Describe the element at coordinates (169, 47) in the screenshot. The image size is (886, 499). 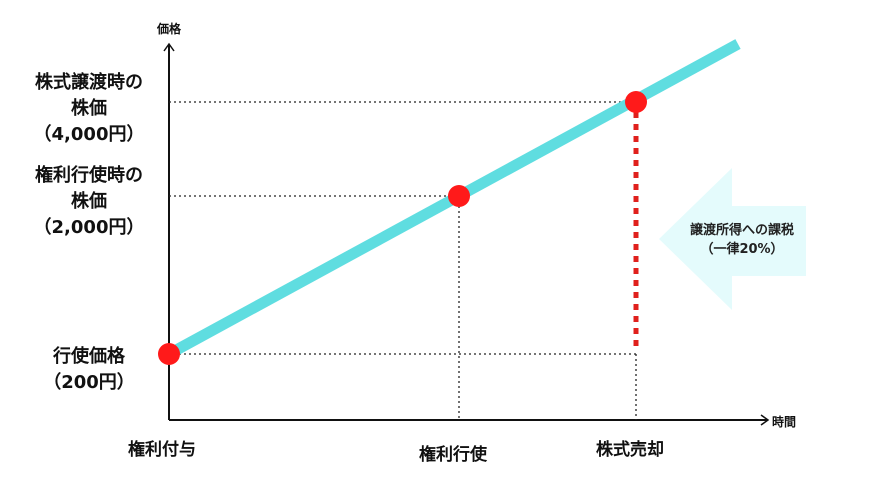
I see `y-axis-arrowhead` at that location.